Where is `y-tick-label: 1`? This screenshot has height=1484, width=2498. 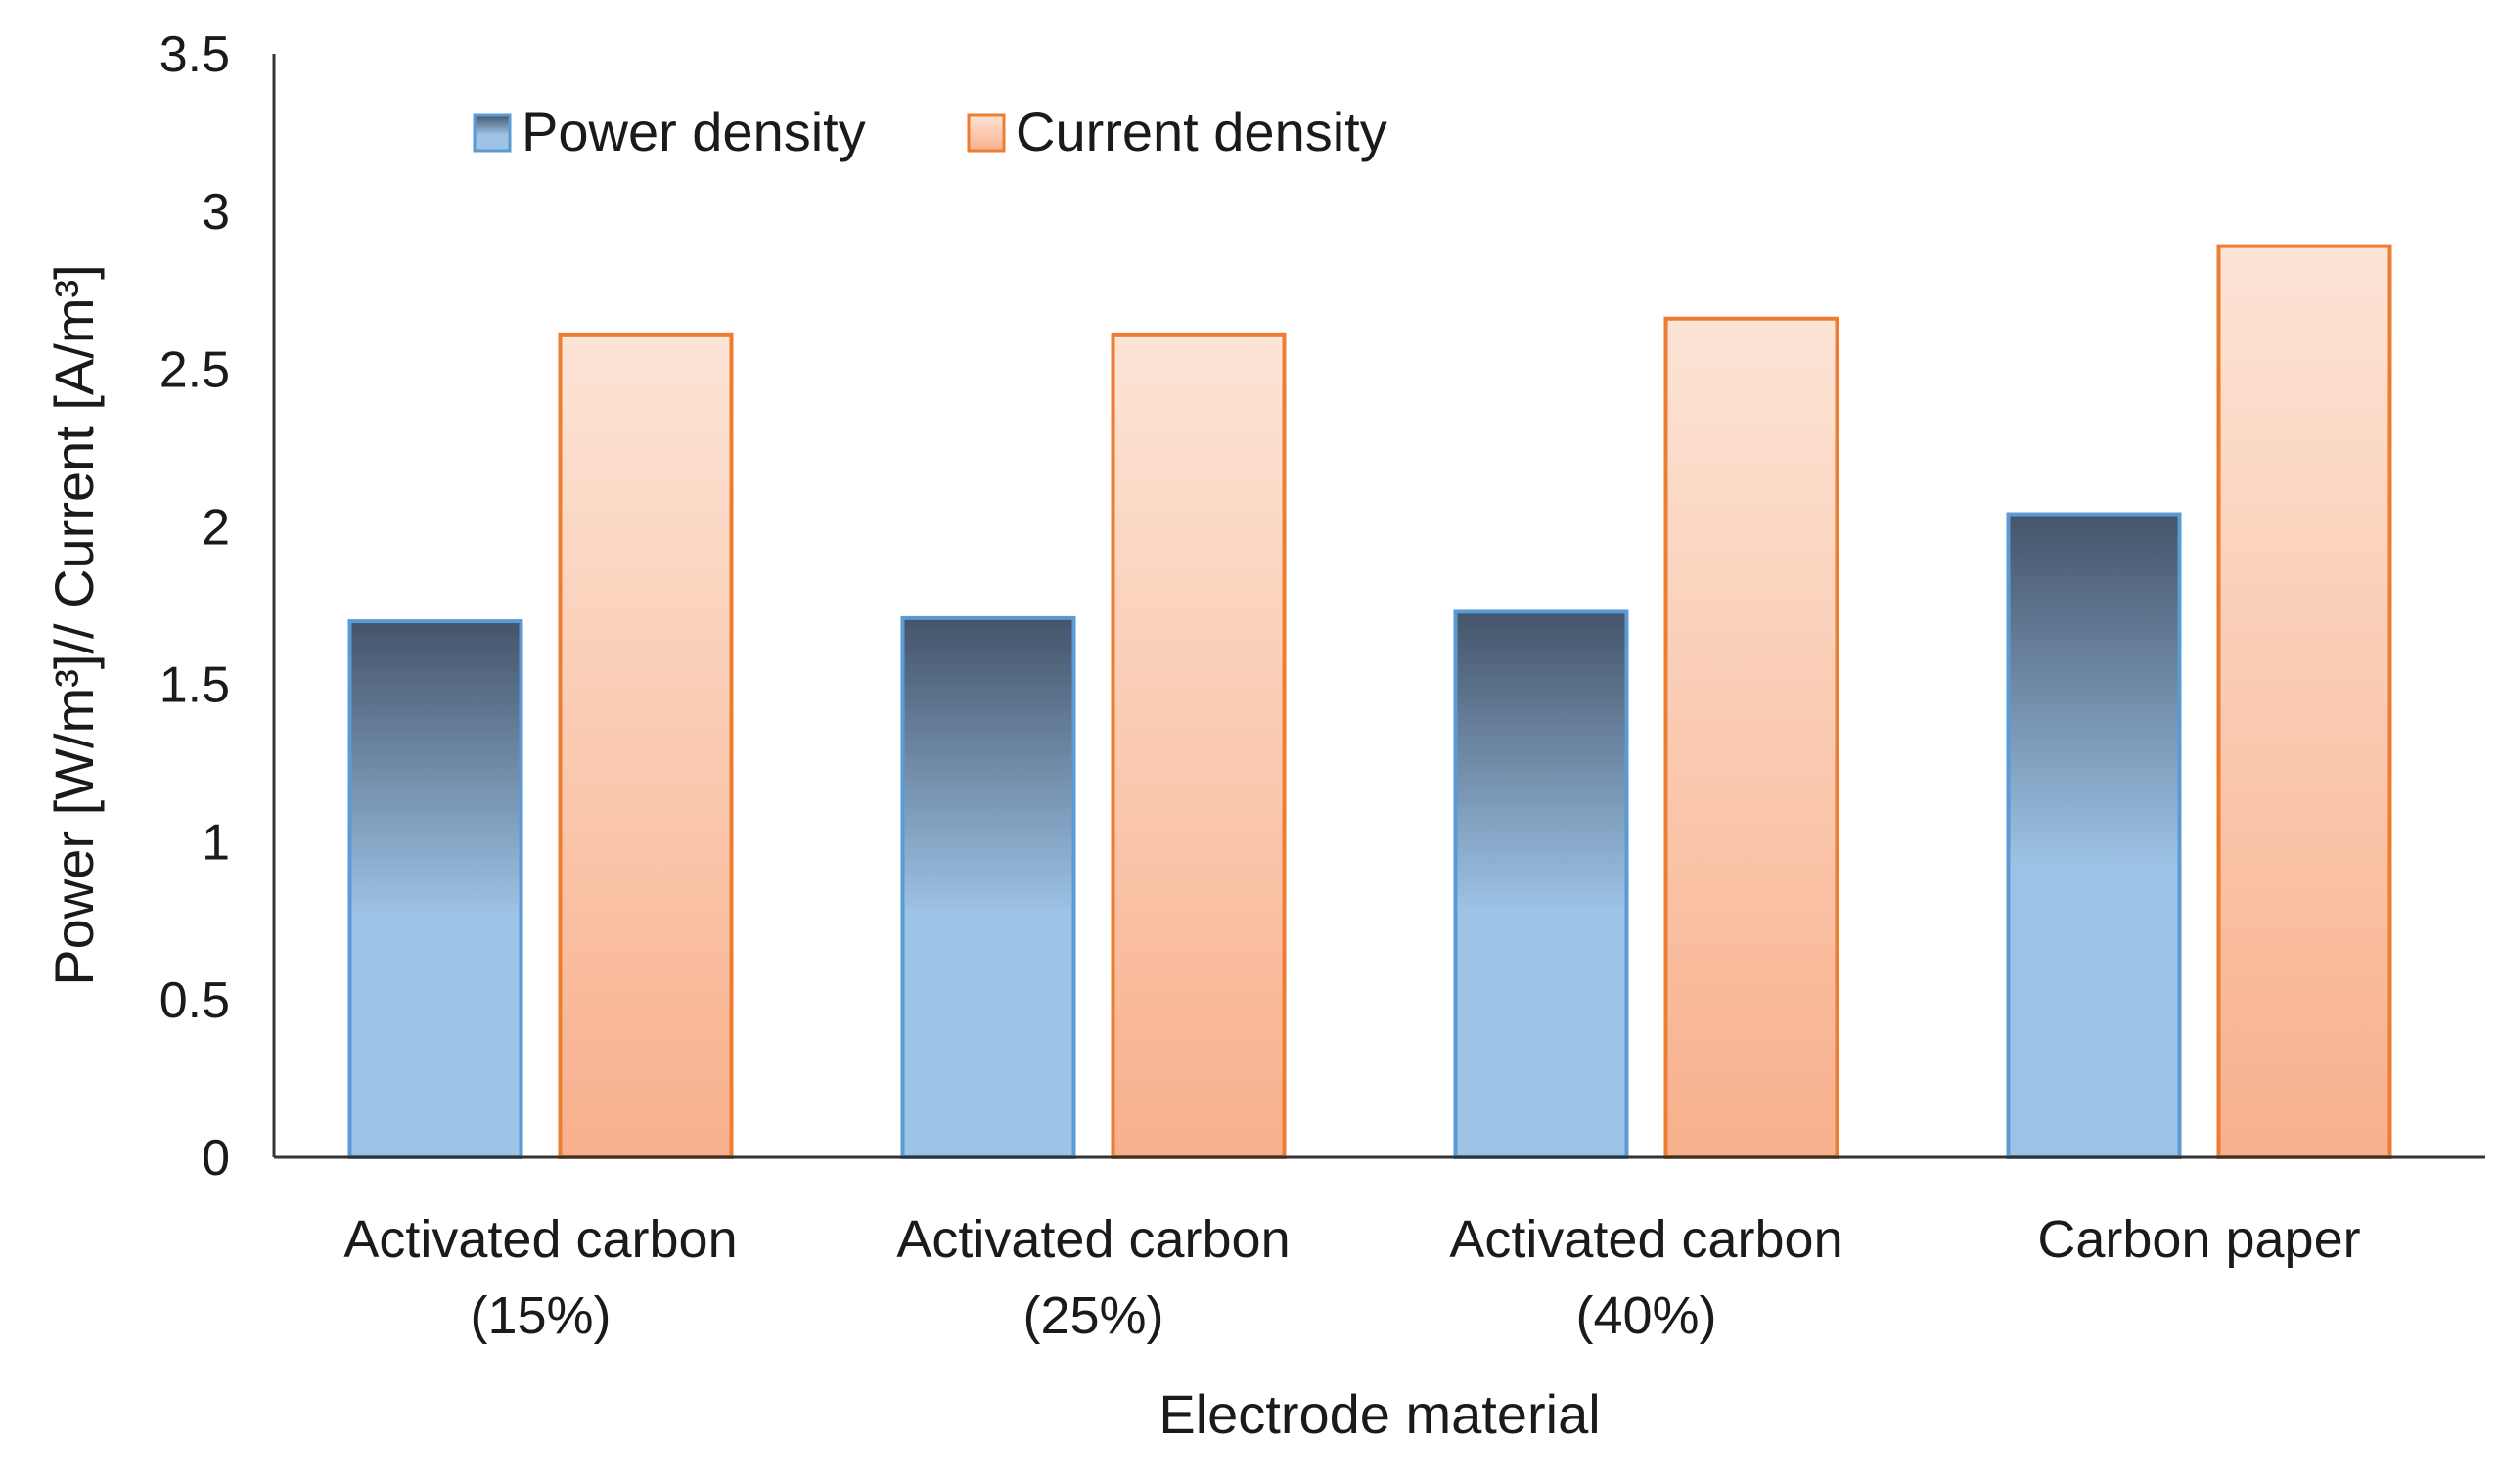
y-tick-label: 1 is located at coordinates (216, 843).